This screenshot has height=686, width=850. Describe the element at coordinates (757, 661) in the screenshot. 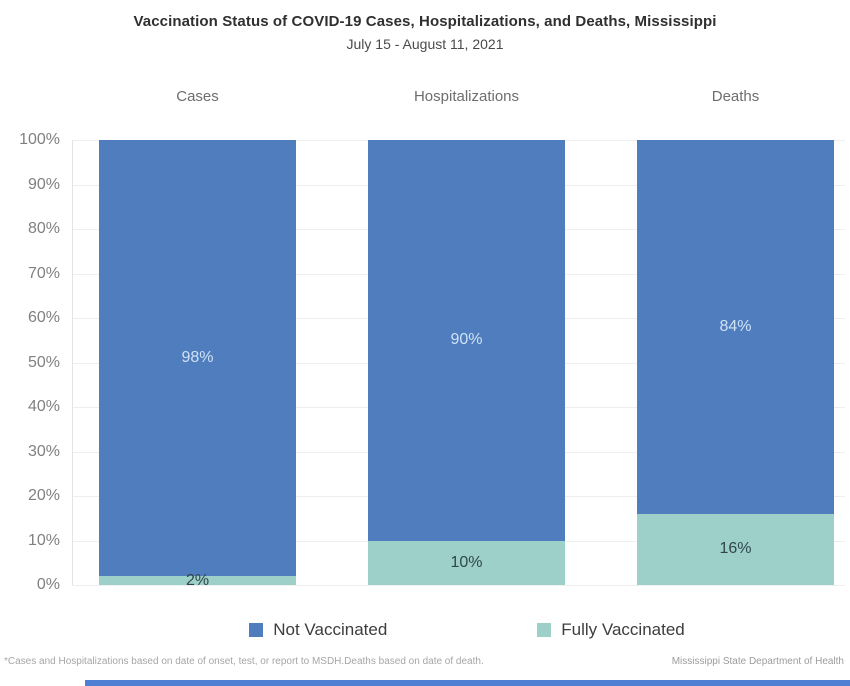

I see `footnote-attribution: Mississippi State Department of Health` at that location.